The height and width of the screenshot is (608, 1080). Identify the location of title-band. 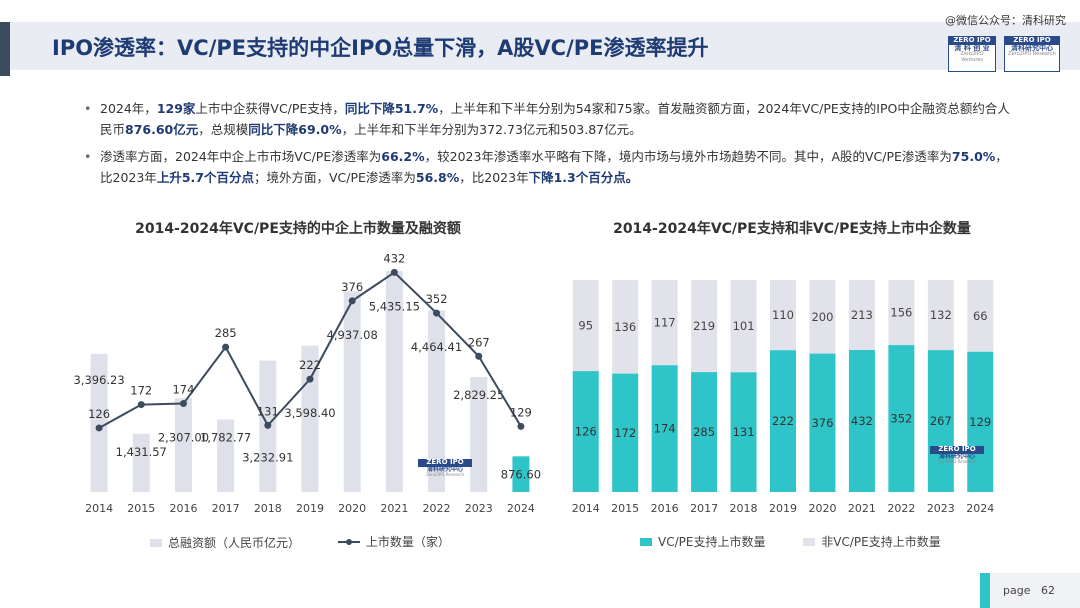
(540, 46).